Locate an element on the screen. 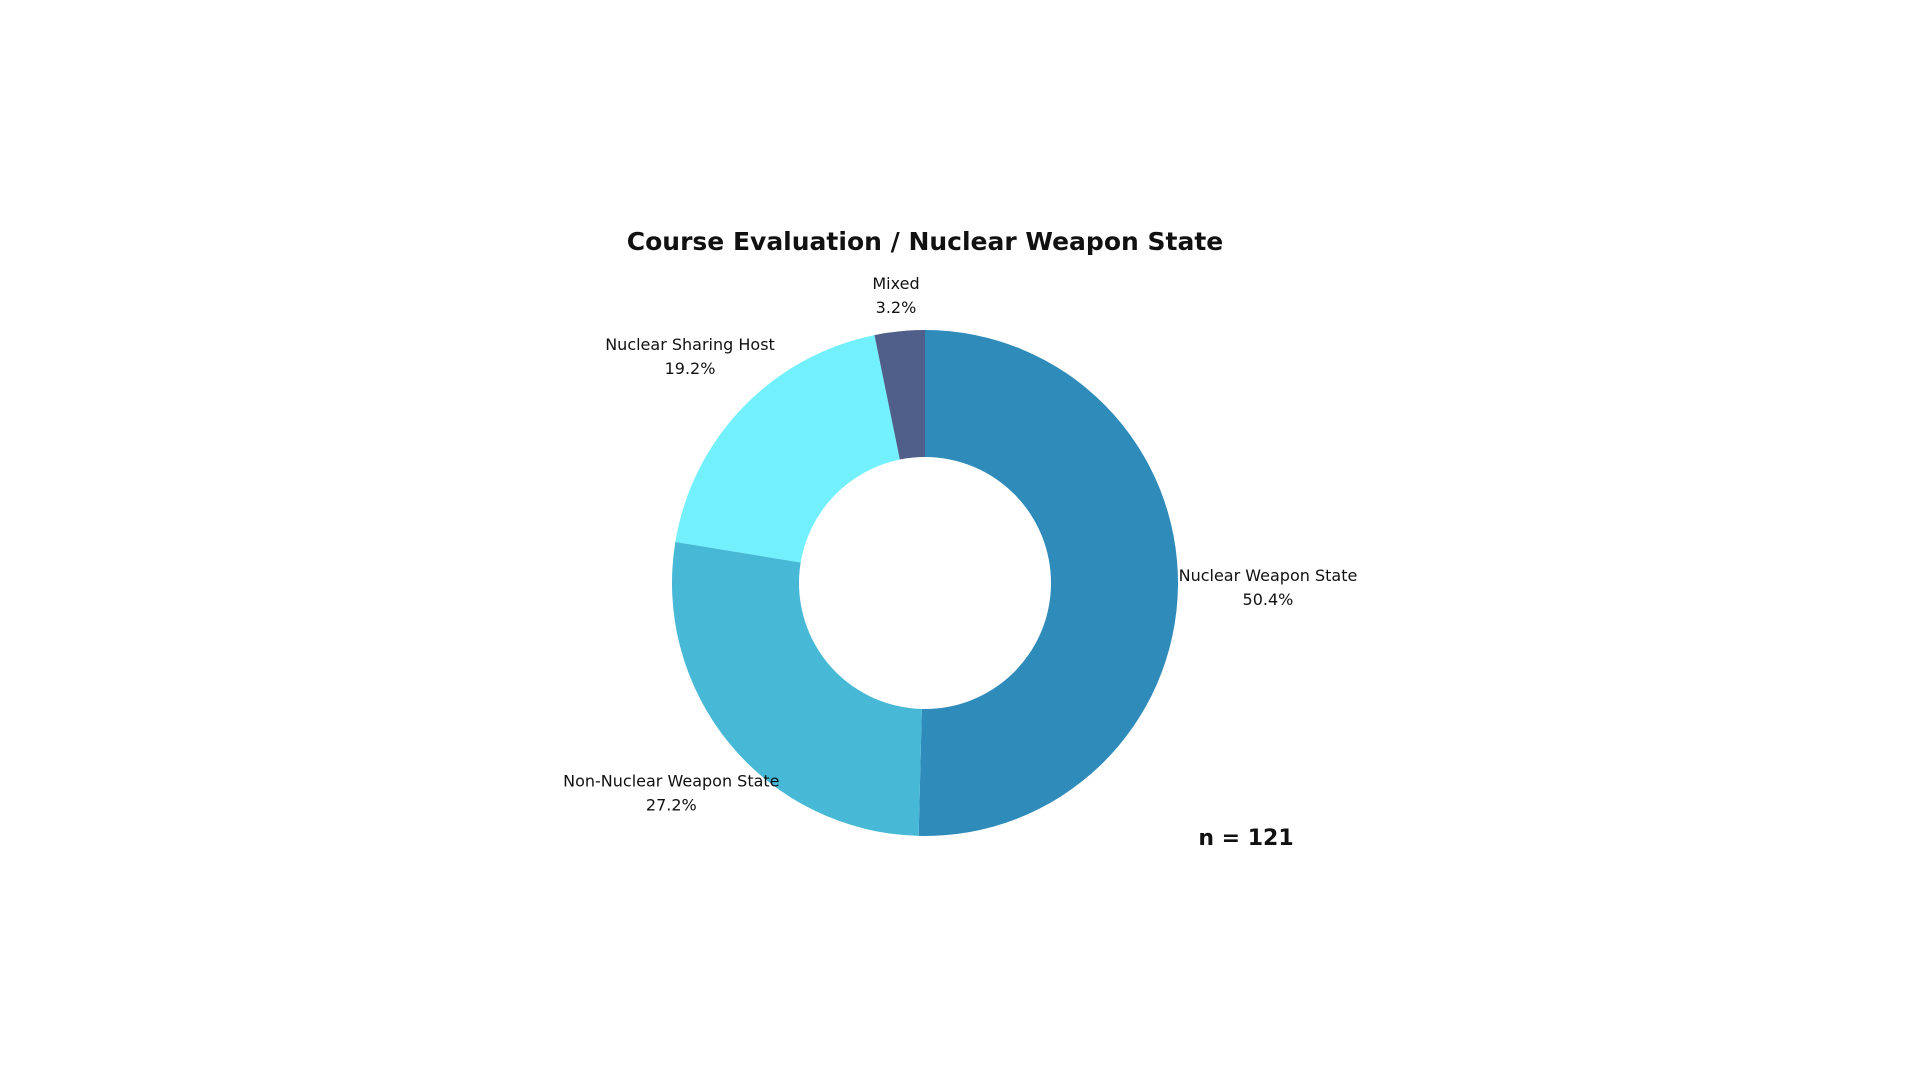 The image size is (1920, 1080). slice-label: Mixed is located at coordinates (895, 283).